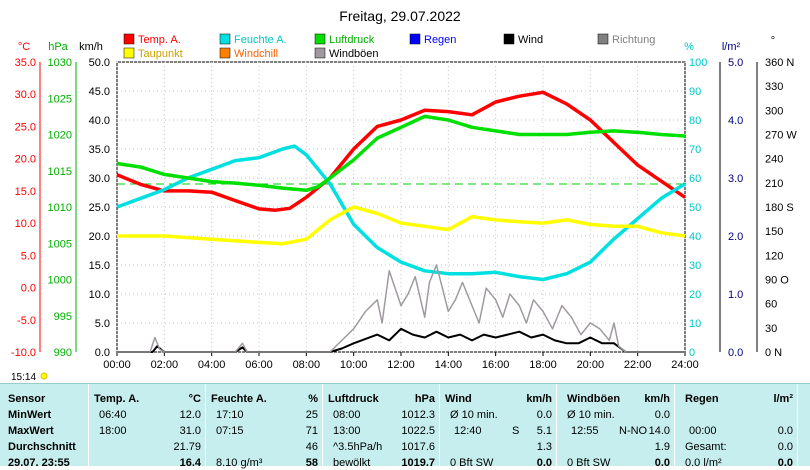 This screenshot has height=470, width=810. I want to click on humidity-axis-unit-label: %, so click(689, 47).